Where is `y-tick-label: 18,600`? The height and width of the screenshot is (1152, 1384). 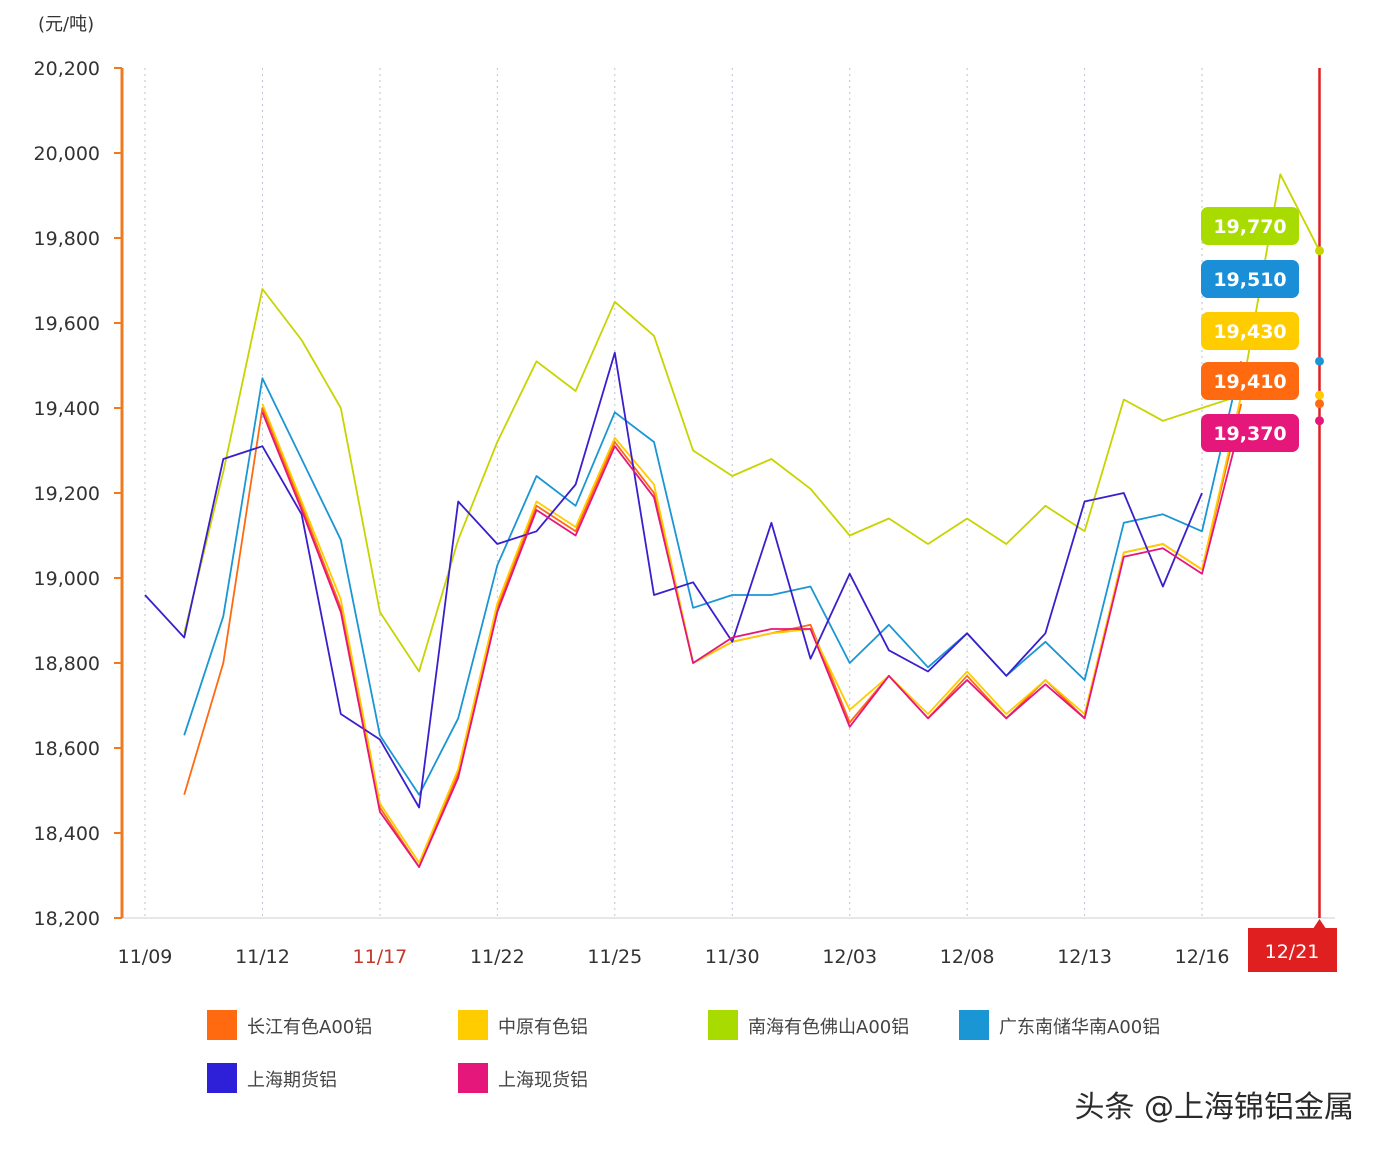 y-tick-label: 18,600 is located at coordinates (67, 749).